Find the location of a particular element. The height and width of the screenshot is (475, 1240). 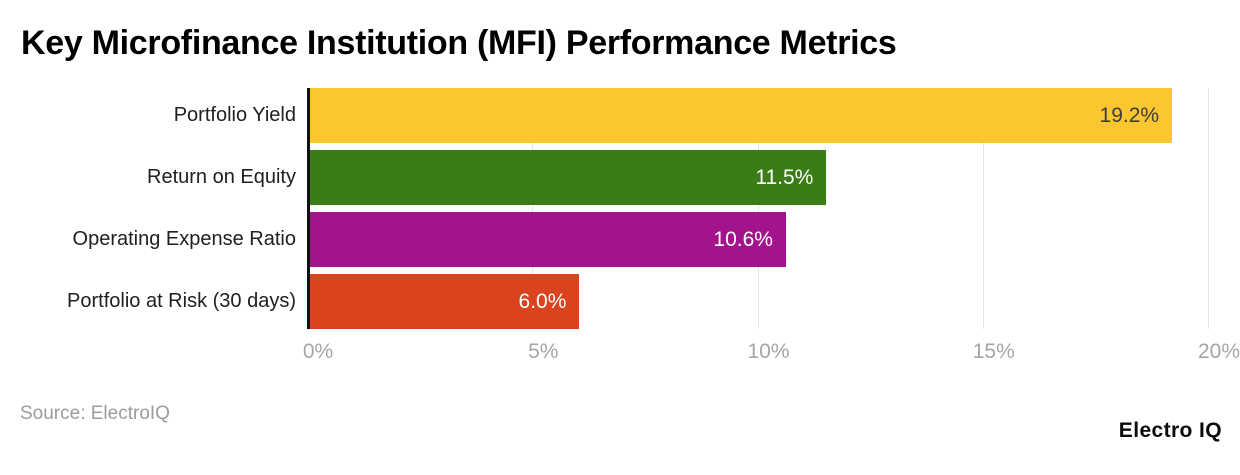

value-label: 6.0% is located at coordinates (542, 301).